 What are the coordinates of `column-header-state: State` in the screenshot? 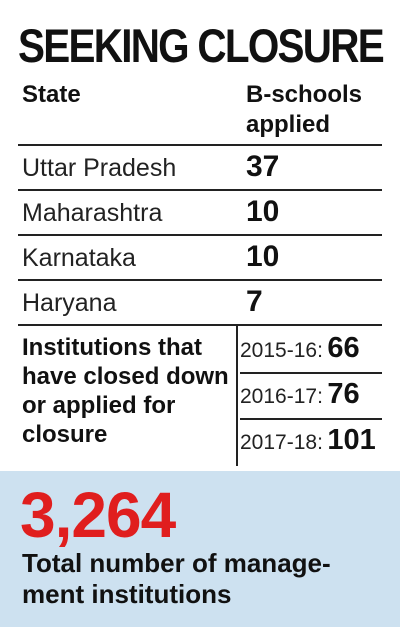 It's located at (51, 94).